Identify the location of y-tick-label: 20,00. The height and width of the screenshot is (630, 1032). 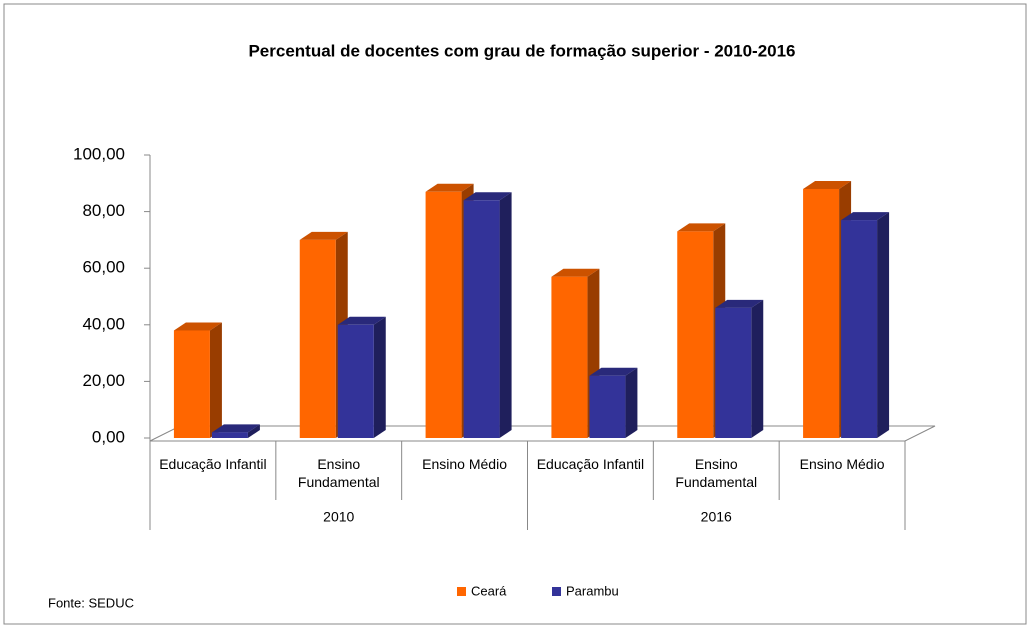
(103, 380).